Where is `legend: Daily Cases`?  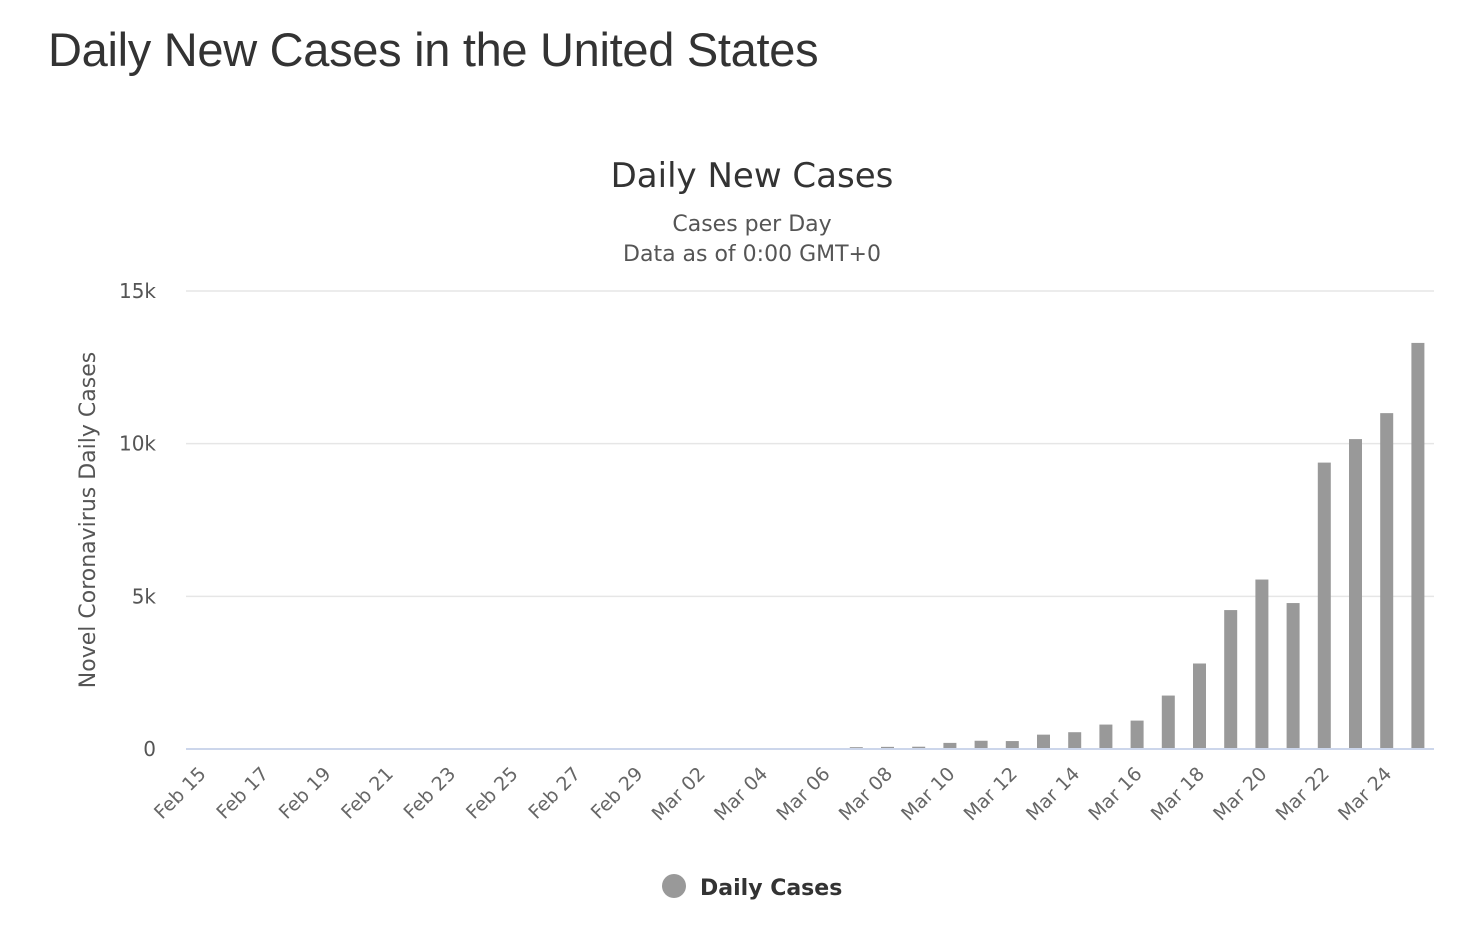
legend: Daily Cases is located at coordinates (752, 887).